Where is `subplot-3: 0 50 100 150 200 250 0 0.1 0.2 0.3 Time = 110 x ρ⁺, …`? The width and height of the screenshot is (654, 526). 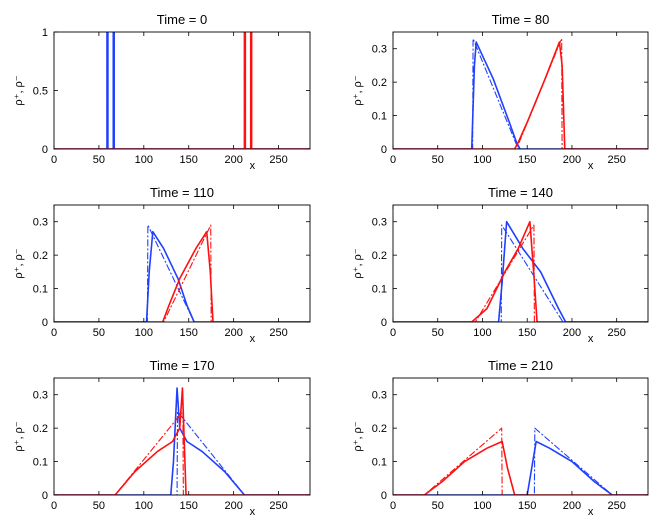 subplot-3: 0 50 100 150 200 250 0 0.1 0.2 0.3 Time = 110 x ρ⁺, … is located at coordinates (162, 265).